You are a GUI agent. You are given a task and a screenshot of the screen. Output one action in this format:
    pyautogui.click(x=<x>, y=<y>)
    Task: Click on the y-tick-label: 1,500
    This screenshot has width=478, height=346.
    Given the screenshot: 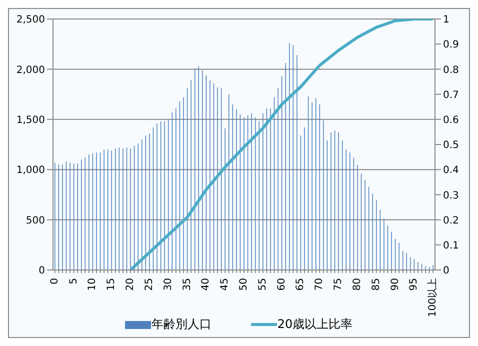 What is the action you would take?
    pyautogui.click(x=30, y=120)
    